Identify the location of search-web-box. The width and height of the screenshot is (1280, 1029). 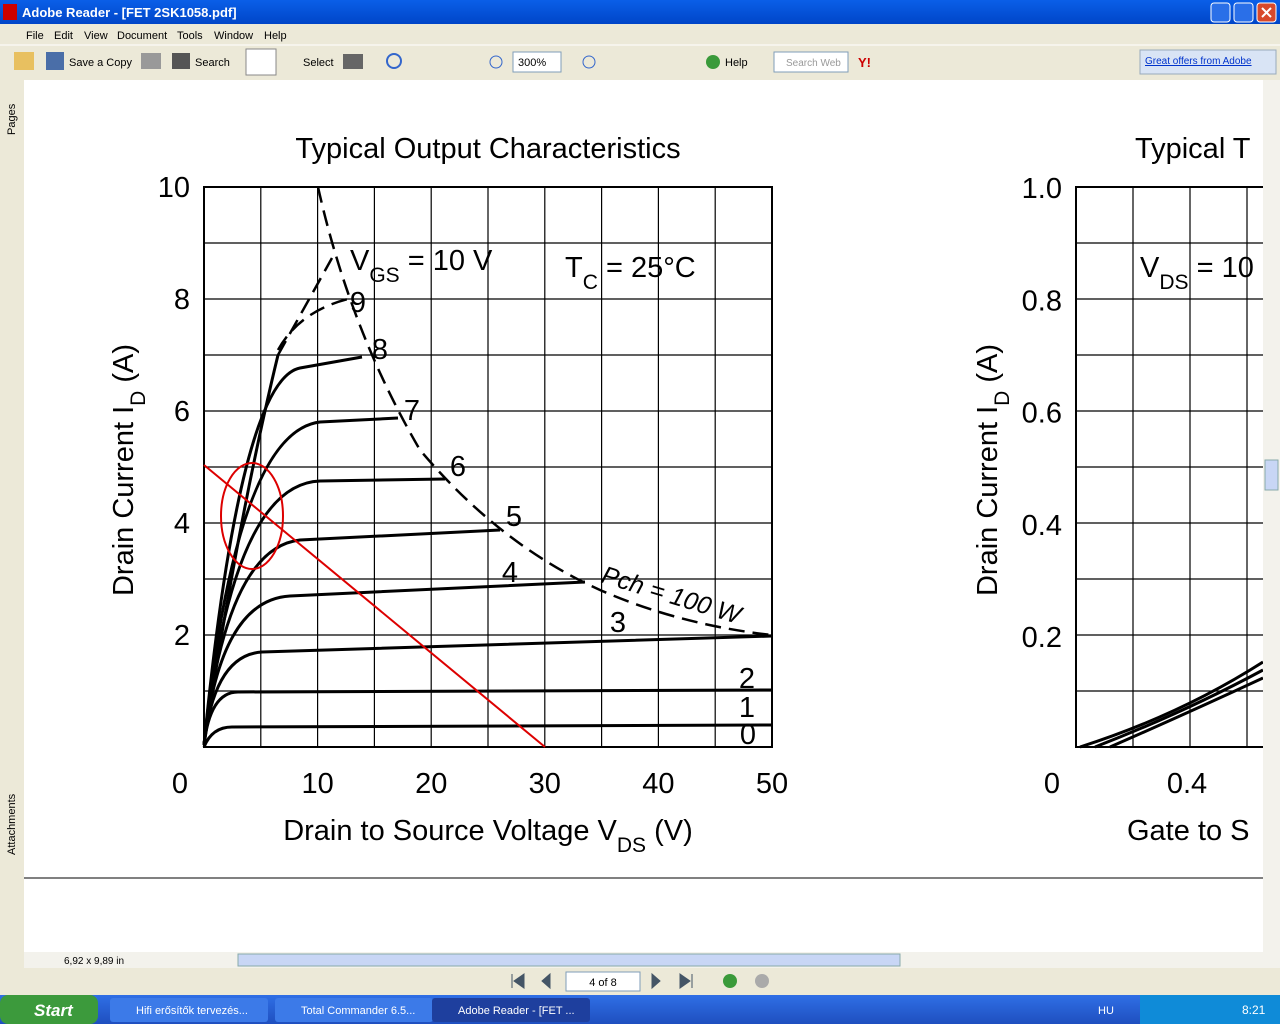
(811, 62).